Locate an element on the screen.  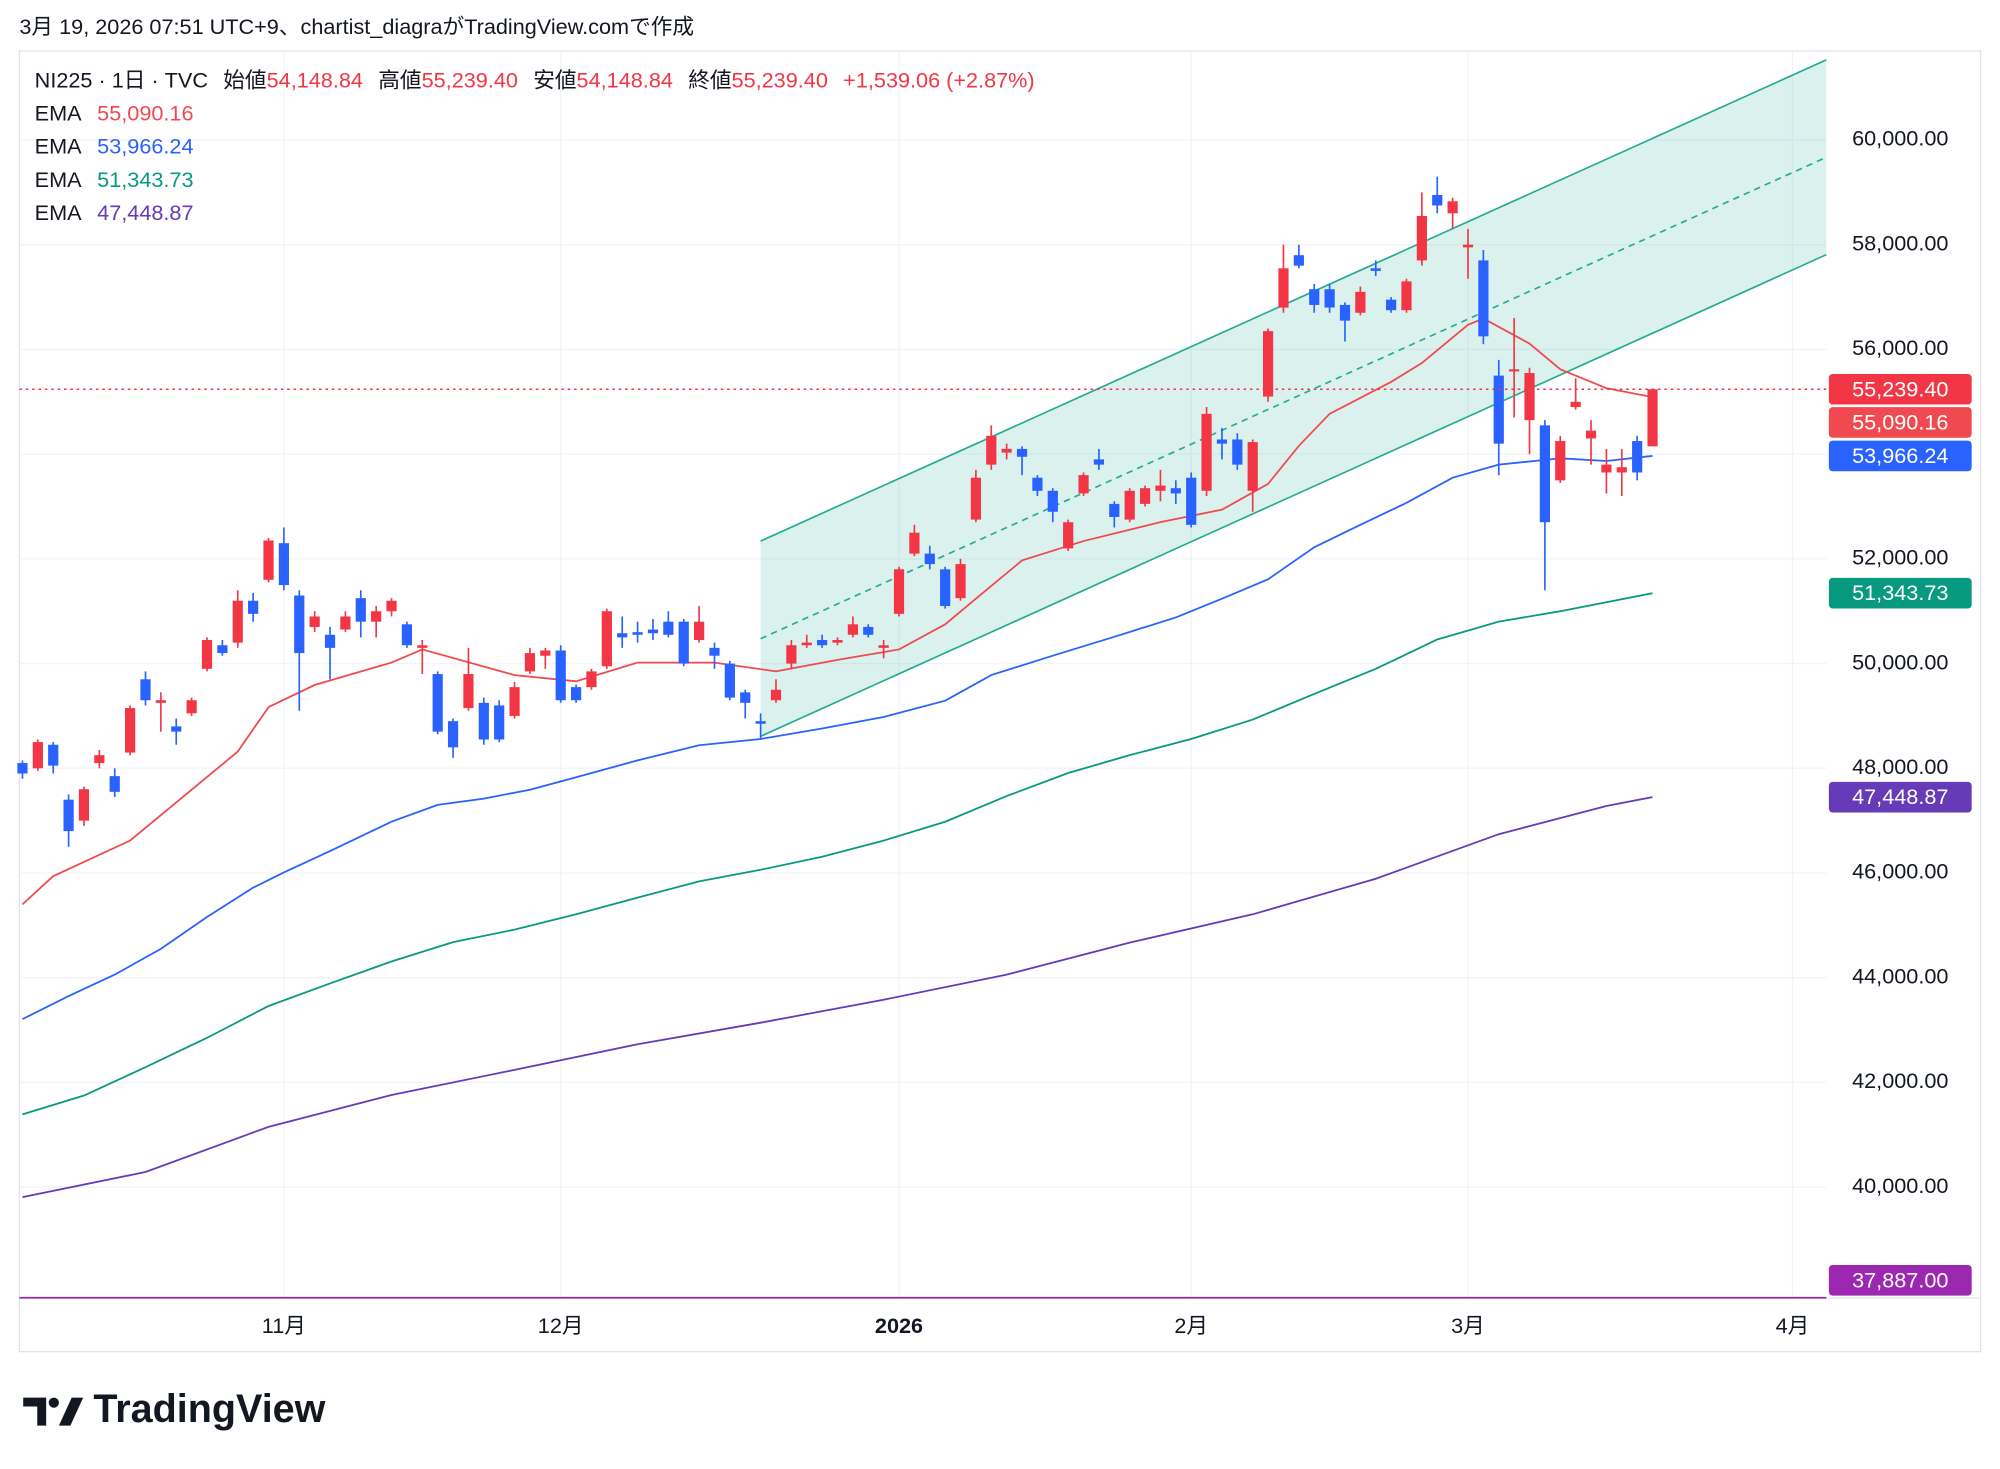
x-tick-label: 4月 is located at coordinates (1793, 1325).